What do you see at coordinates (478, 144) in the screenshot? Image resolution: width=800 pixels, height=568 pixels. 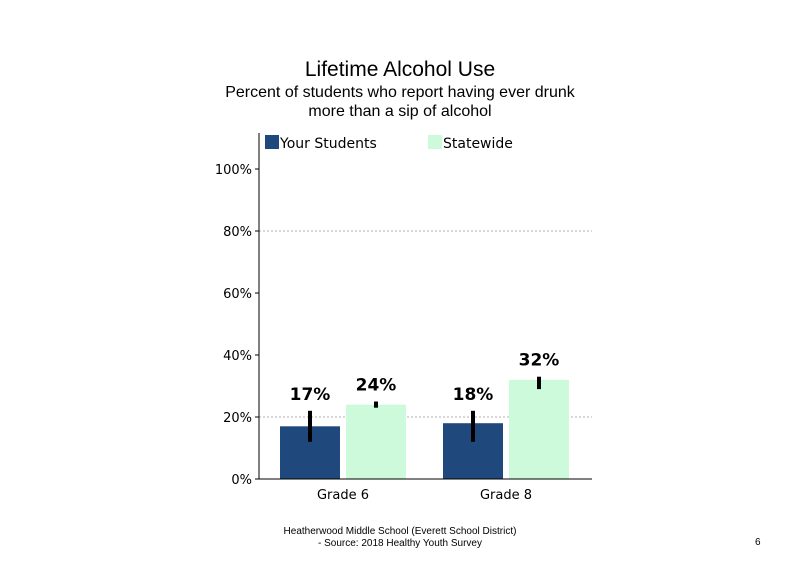 I see `legend-label: Statewide` at bounding box center [478, 144].